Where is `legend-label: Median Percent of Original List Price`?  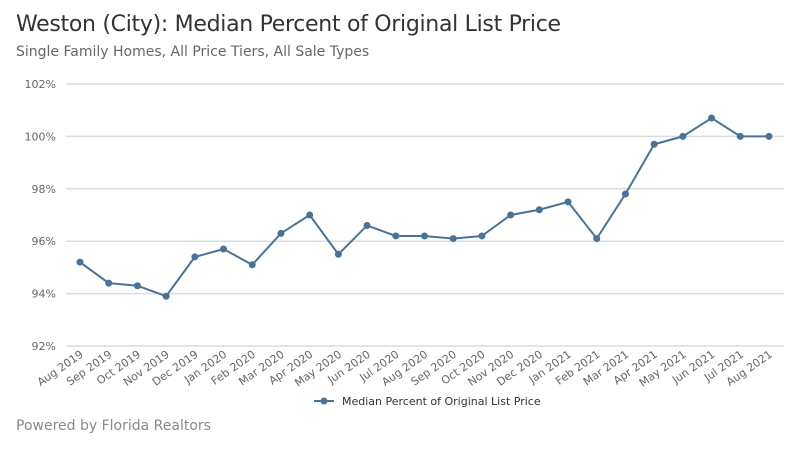
legend-label: Median Percent of Original List Price is located at coordinates (441, 401).